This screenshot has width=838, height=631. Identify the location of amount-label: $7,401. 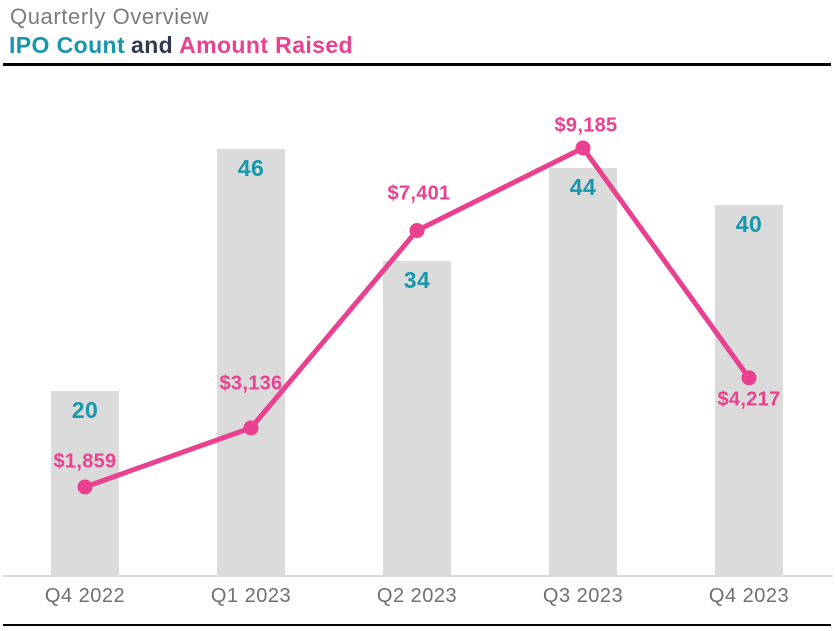
(419, 193).